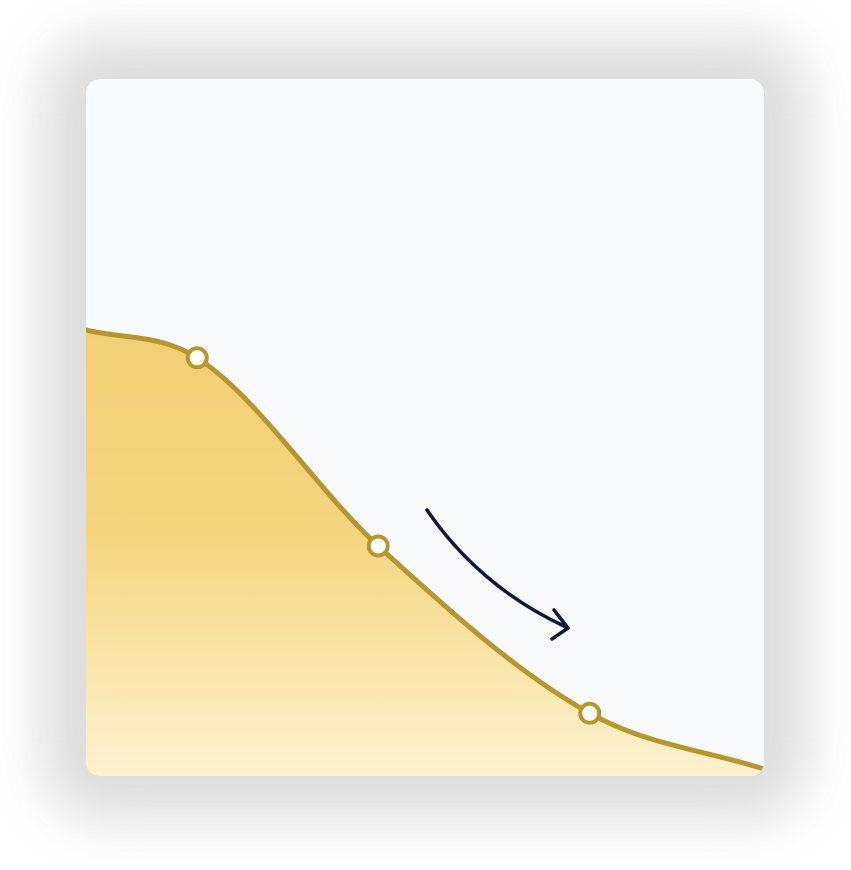 This screenshot has width=851, height=870. Describe the element at coordinates (497, 574) in the screenshot. I see `curved-arrow-icon` at that location.